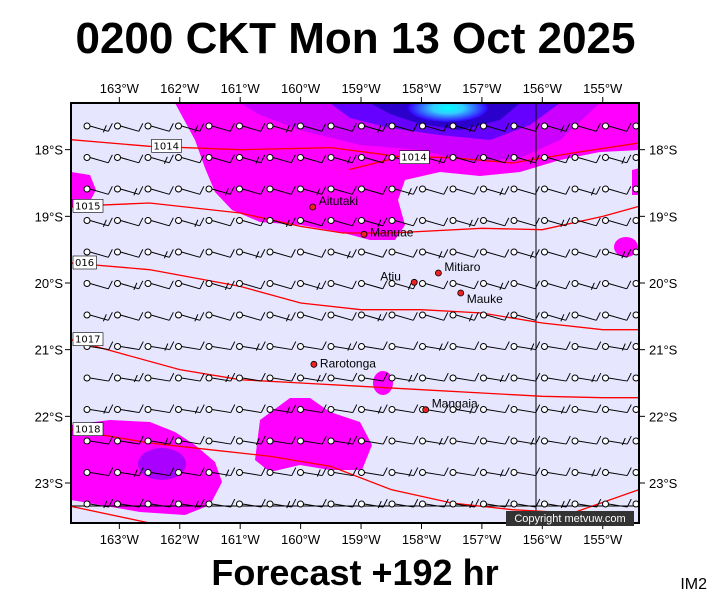  I want to click on lat-label-left: 18°S, so click(49, 150).